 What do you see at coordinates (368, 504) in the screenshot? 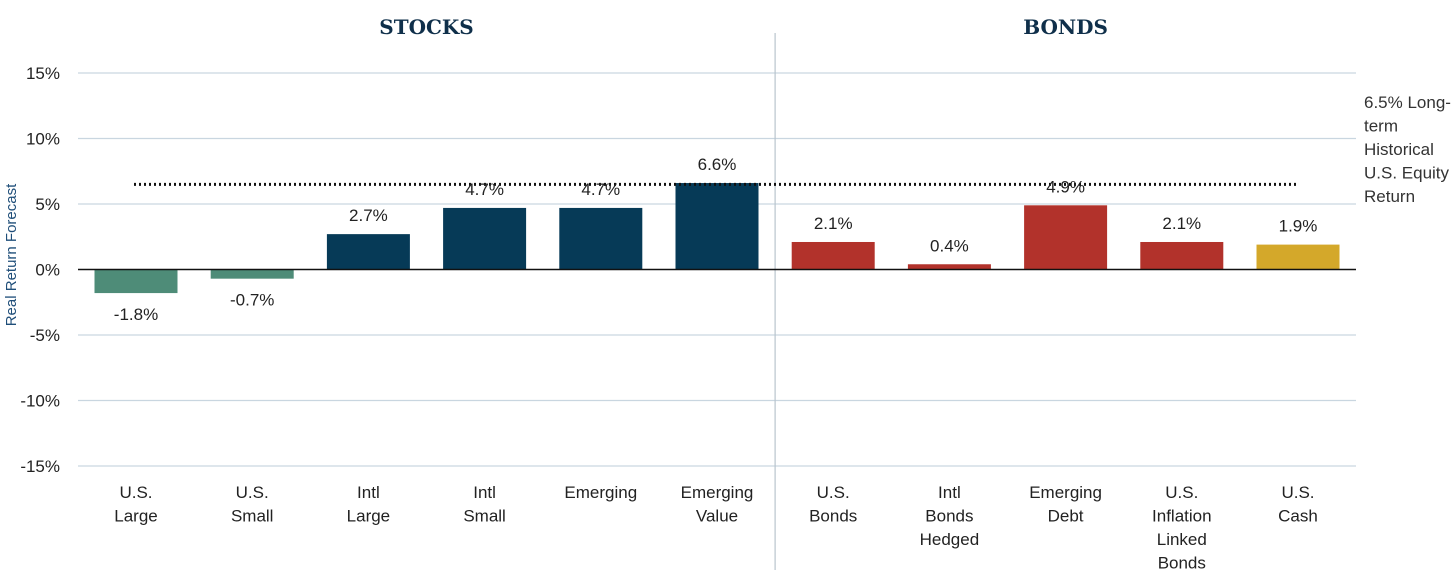
I see `category-label: Intl Large` at bounding box center [368, 504].